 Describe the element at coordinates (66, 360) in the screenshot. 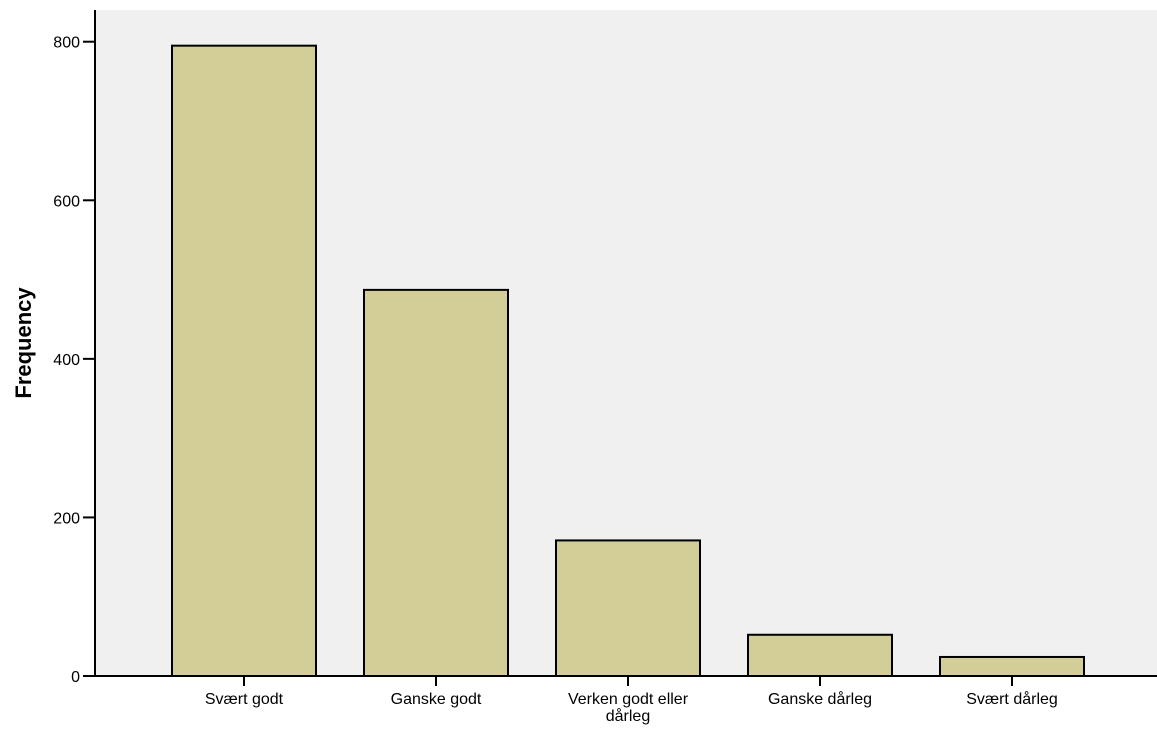

I see `y-tick-label-2: 400` at that location.